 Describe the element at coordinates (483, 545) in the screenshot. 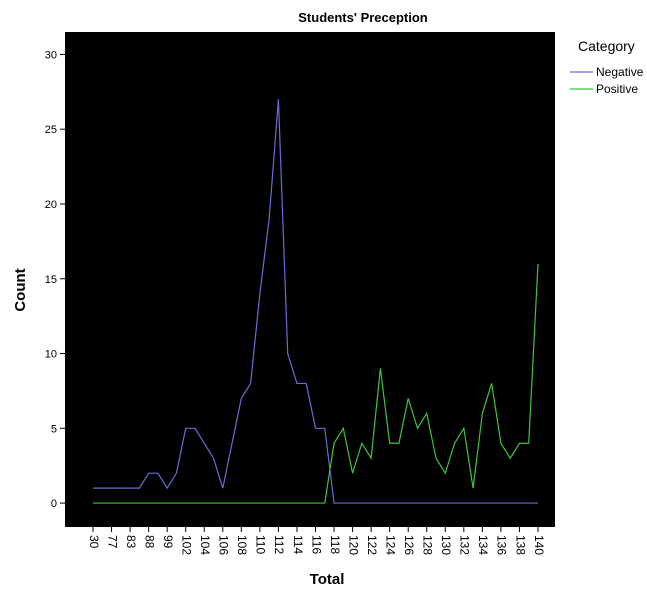

I see `x-tick-label: 134` at that location.